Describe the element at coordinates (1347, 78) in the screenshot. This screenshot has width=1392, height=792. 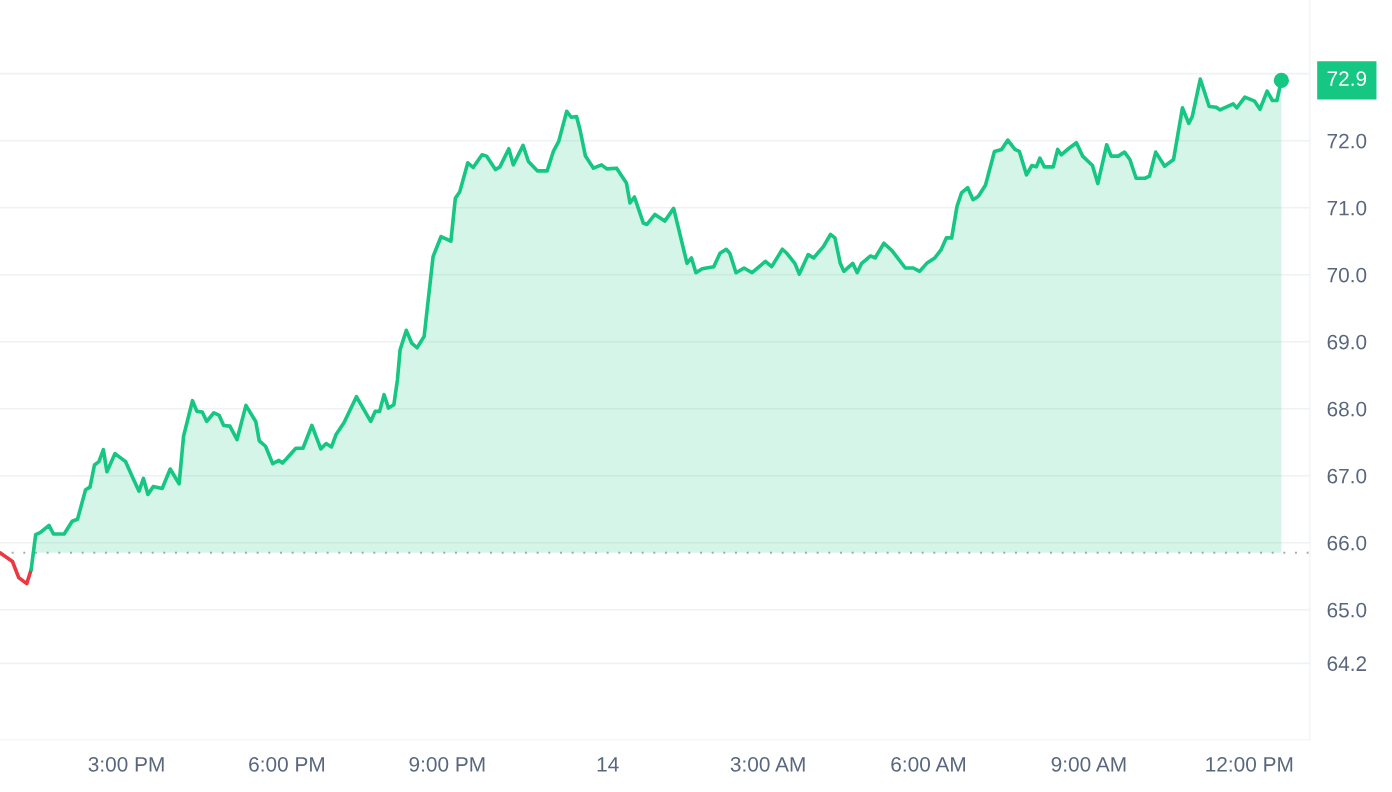
I see `annotation: 72.9` at that location.